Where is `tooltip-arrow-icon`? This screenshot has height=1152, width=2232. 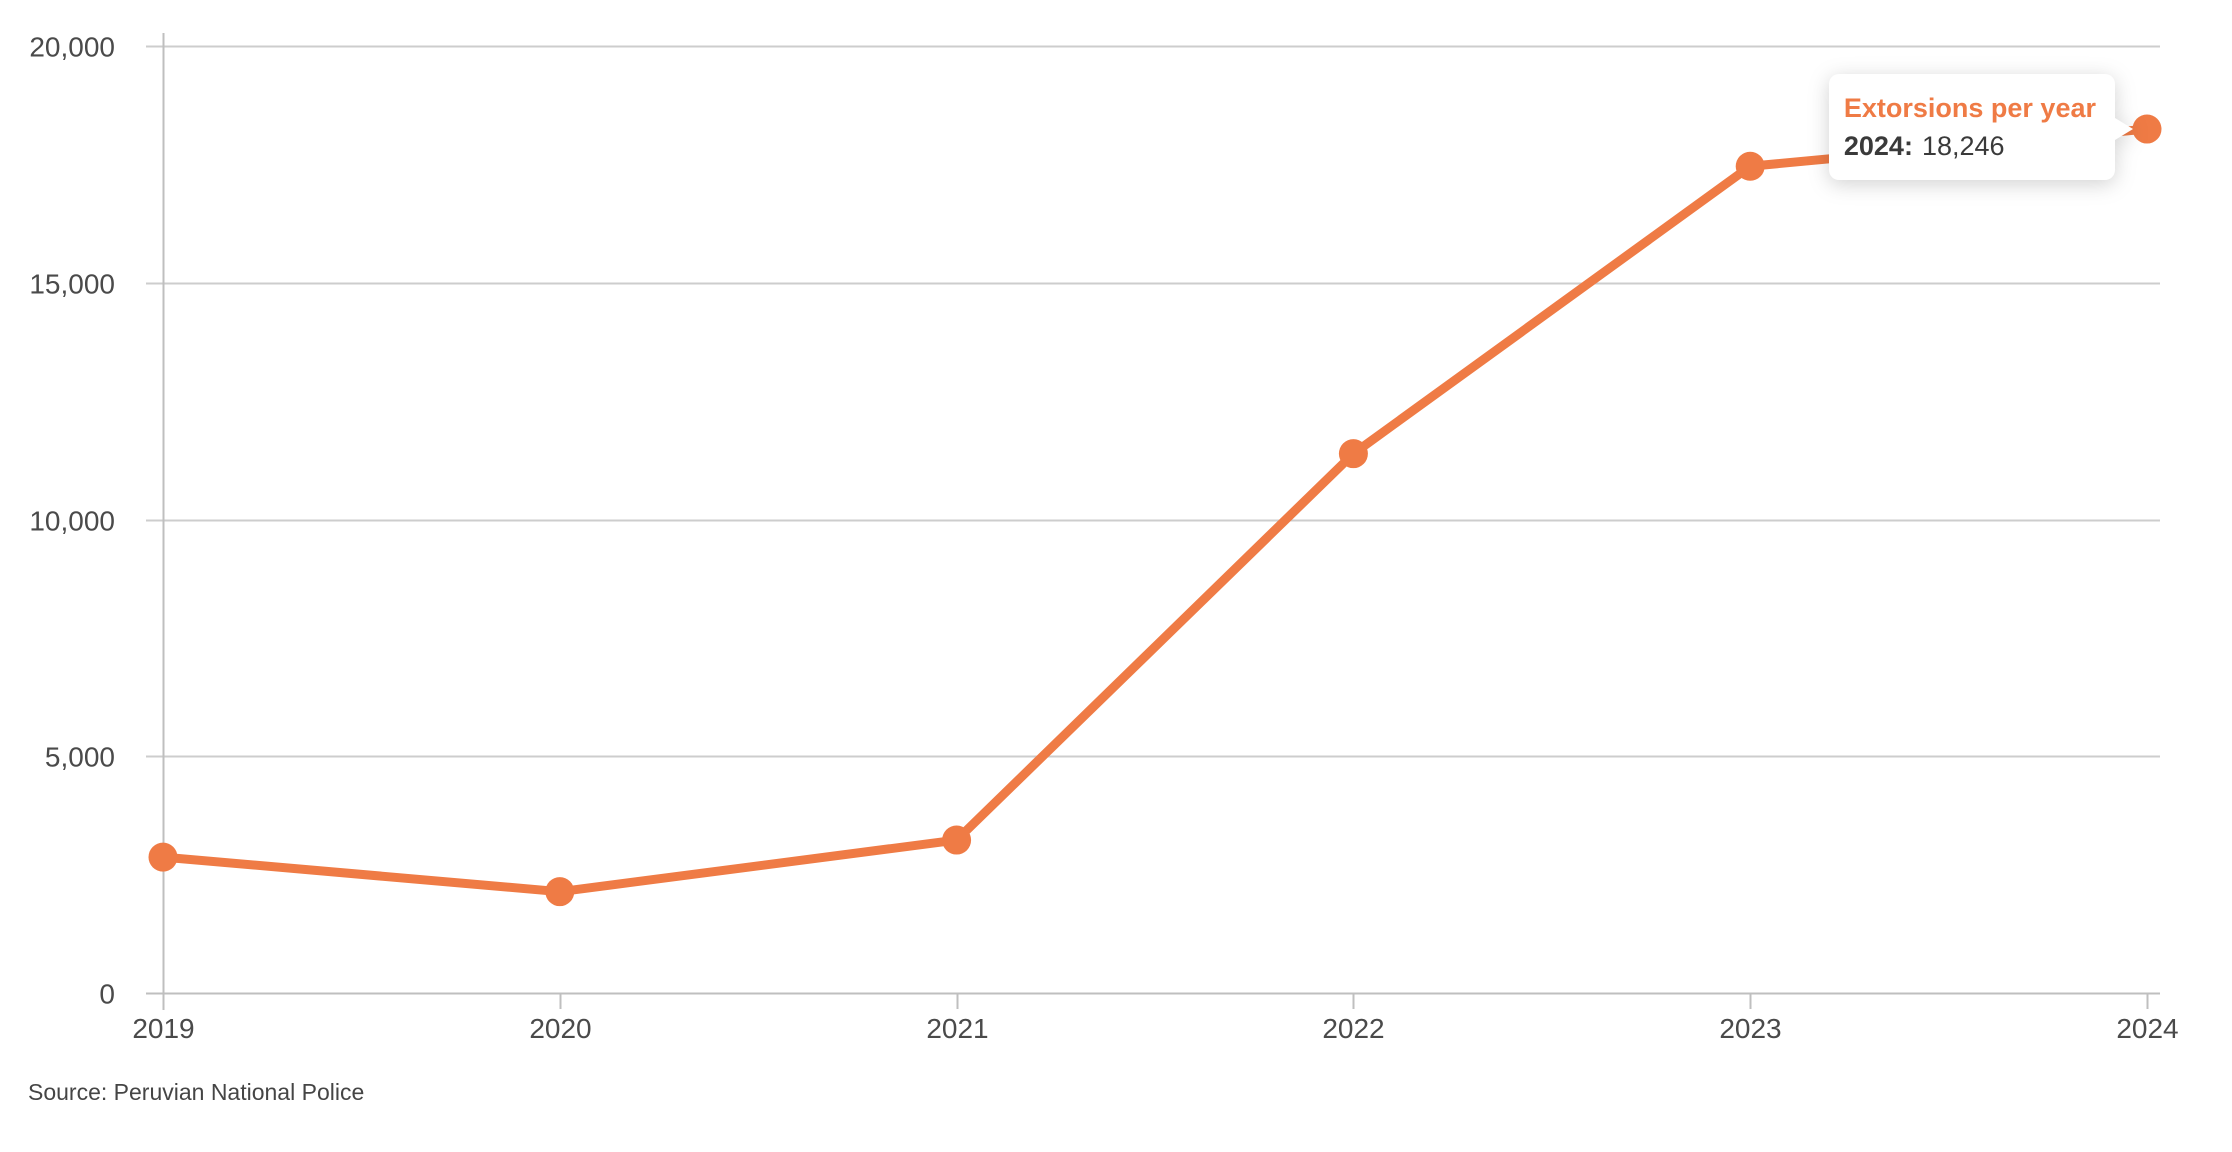 tooltip-arrow-icon is located at coordinates (2124, 129).